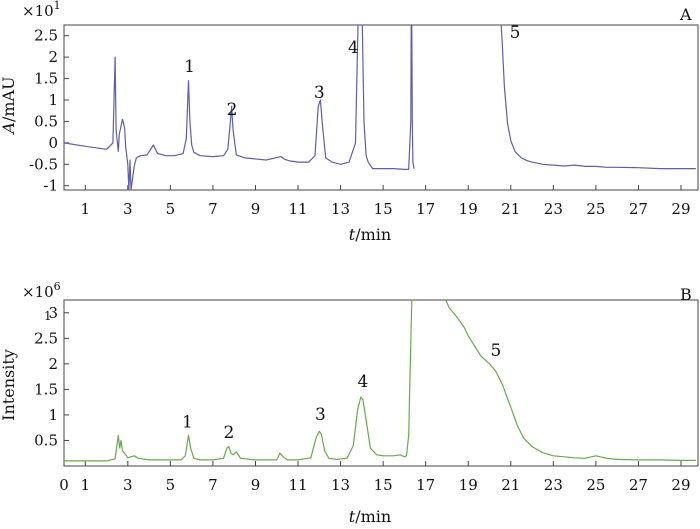 The image size is (700, 529). What do you see at coordinates (38, 11) in the screenshot?
I see `panel-a-scale-text: ×10` at bounding box center [38, 11].